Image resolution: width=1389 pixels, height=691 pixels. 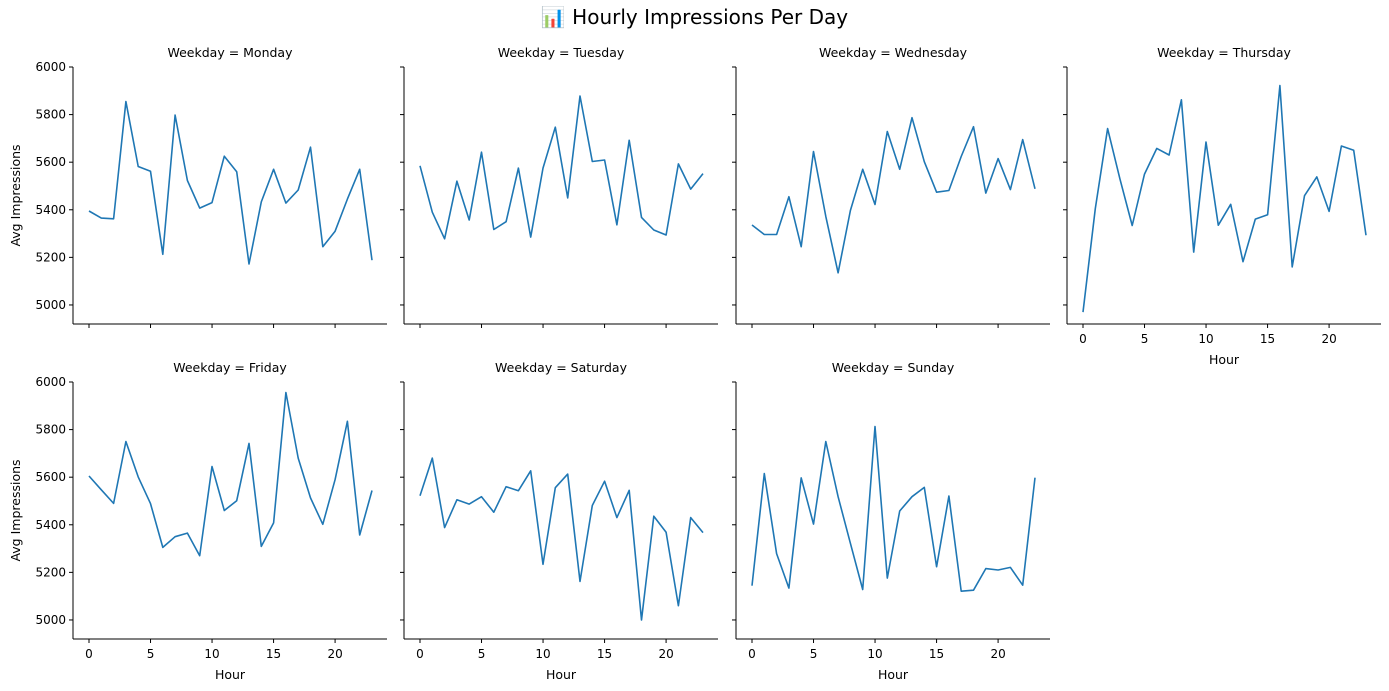 I want to click on facet-title: Weekday = Thursday, so click(x=1224, y=52).